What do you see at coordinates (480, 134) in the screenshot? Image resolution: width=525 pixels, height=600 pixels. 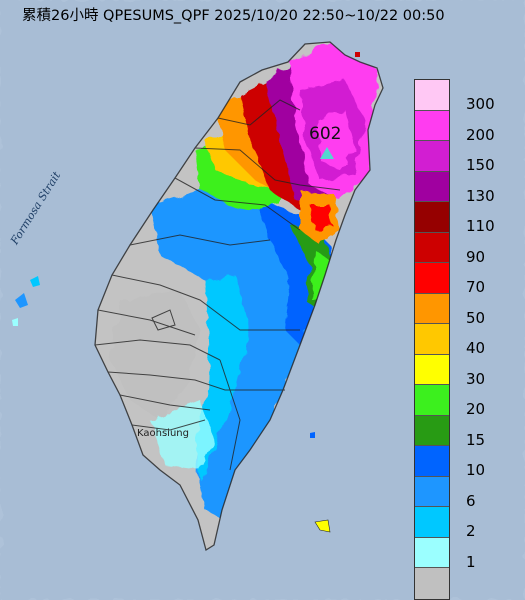 I see `legend-label: 200` at bounding box center [480, 134].